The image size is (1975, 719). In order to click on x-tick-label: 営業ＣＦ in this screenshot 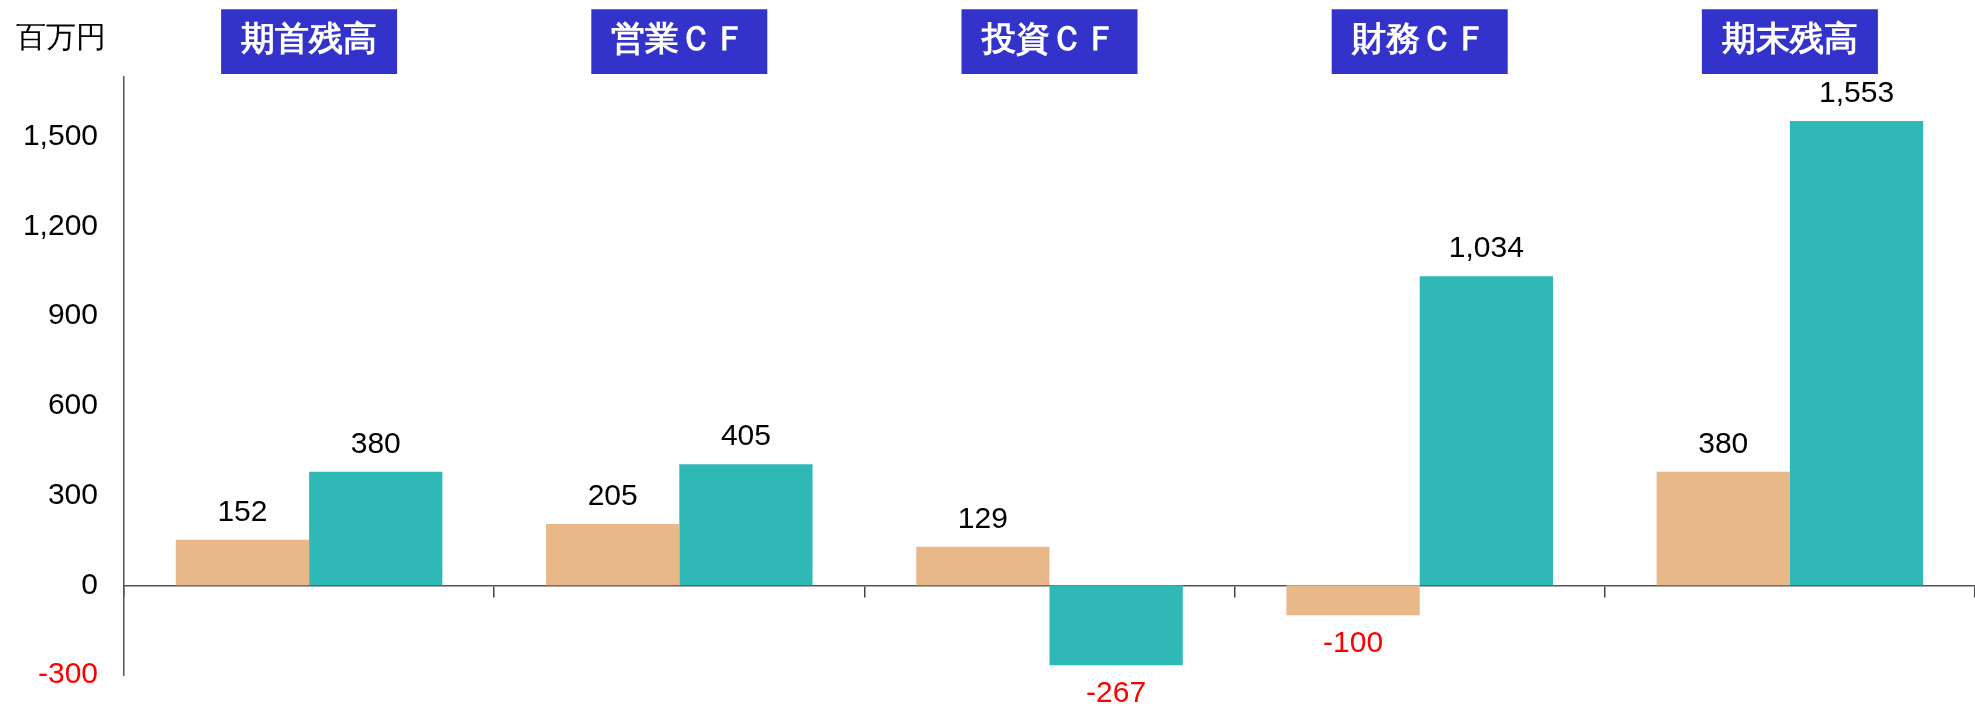, I will do `click(679, 38)`.